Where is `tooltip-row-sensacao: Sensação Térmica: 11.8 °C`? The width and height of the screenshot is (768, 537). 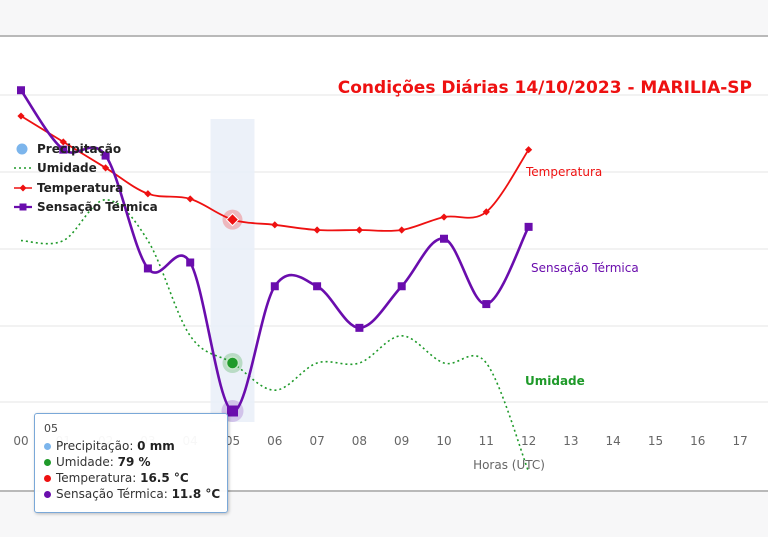
tooltip-row-sensacao: Sensação Térmica: 11.8 °C is located at coordinates (135, 494).